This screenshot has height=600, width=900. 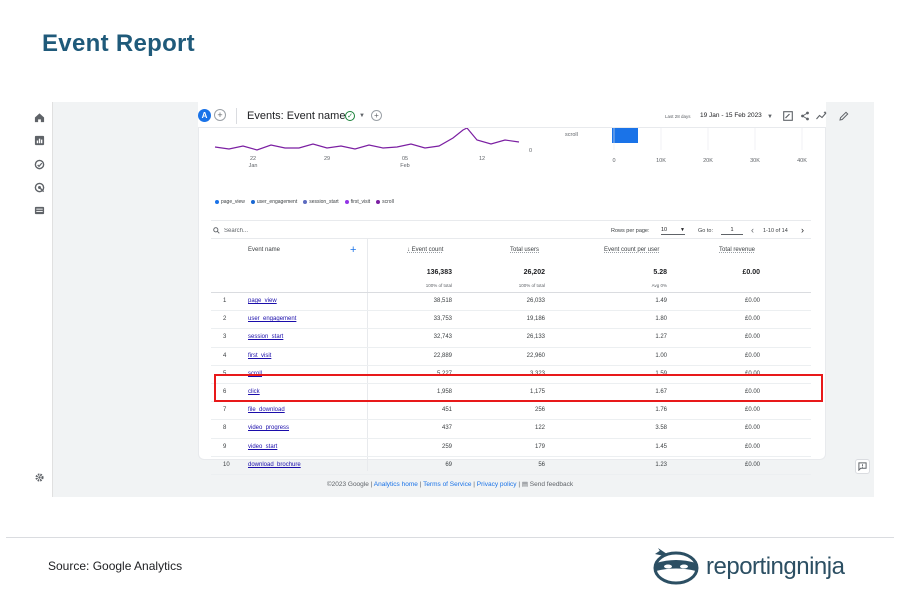 I want to click on legend-label: first_visit, so click(x=360, y=202).